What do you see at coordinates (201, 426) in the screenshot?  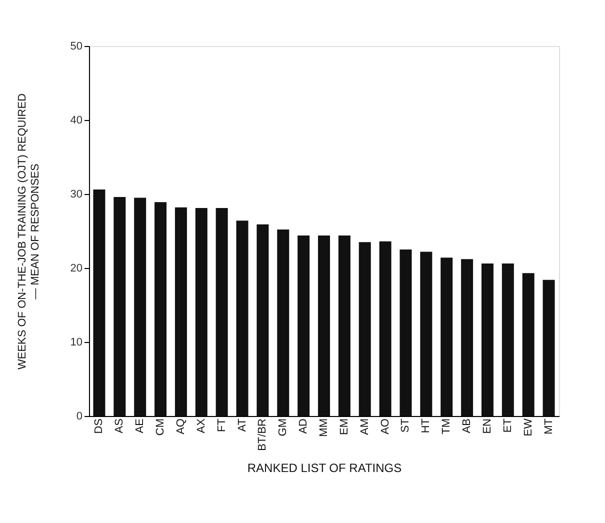 I see `x-tick-label: AX` at bounding box center [201, 426].